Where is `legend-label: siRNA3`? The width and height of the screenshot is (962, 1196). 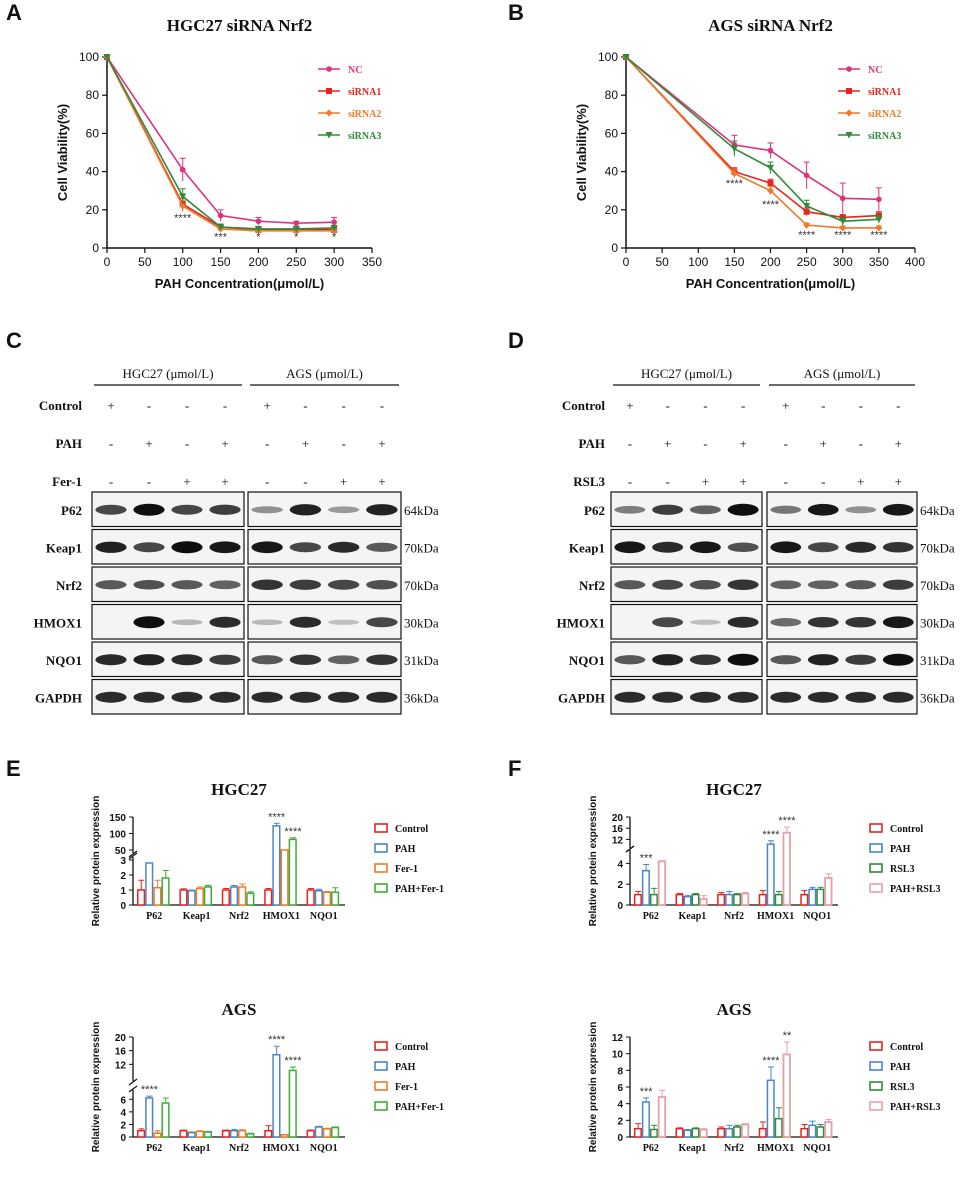 legend-label: siRNA3 is located at coordinates (364, 136).